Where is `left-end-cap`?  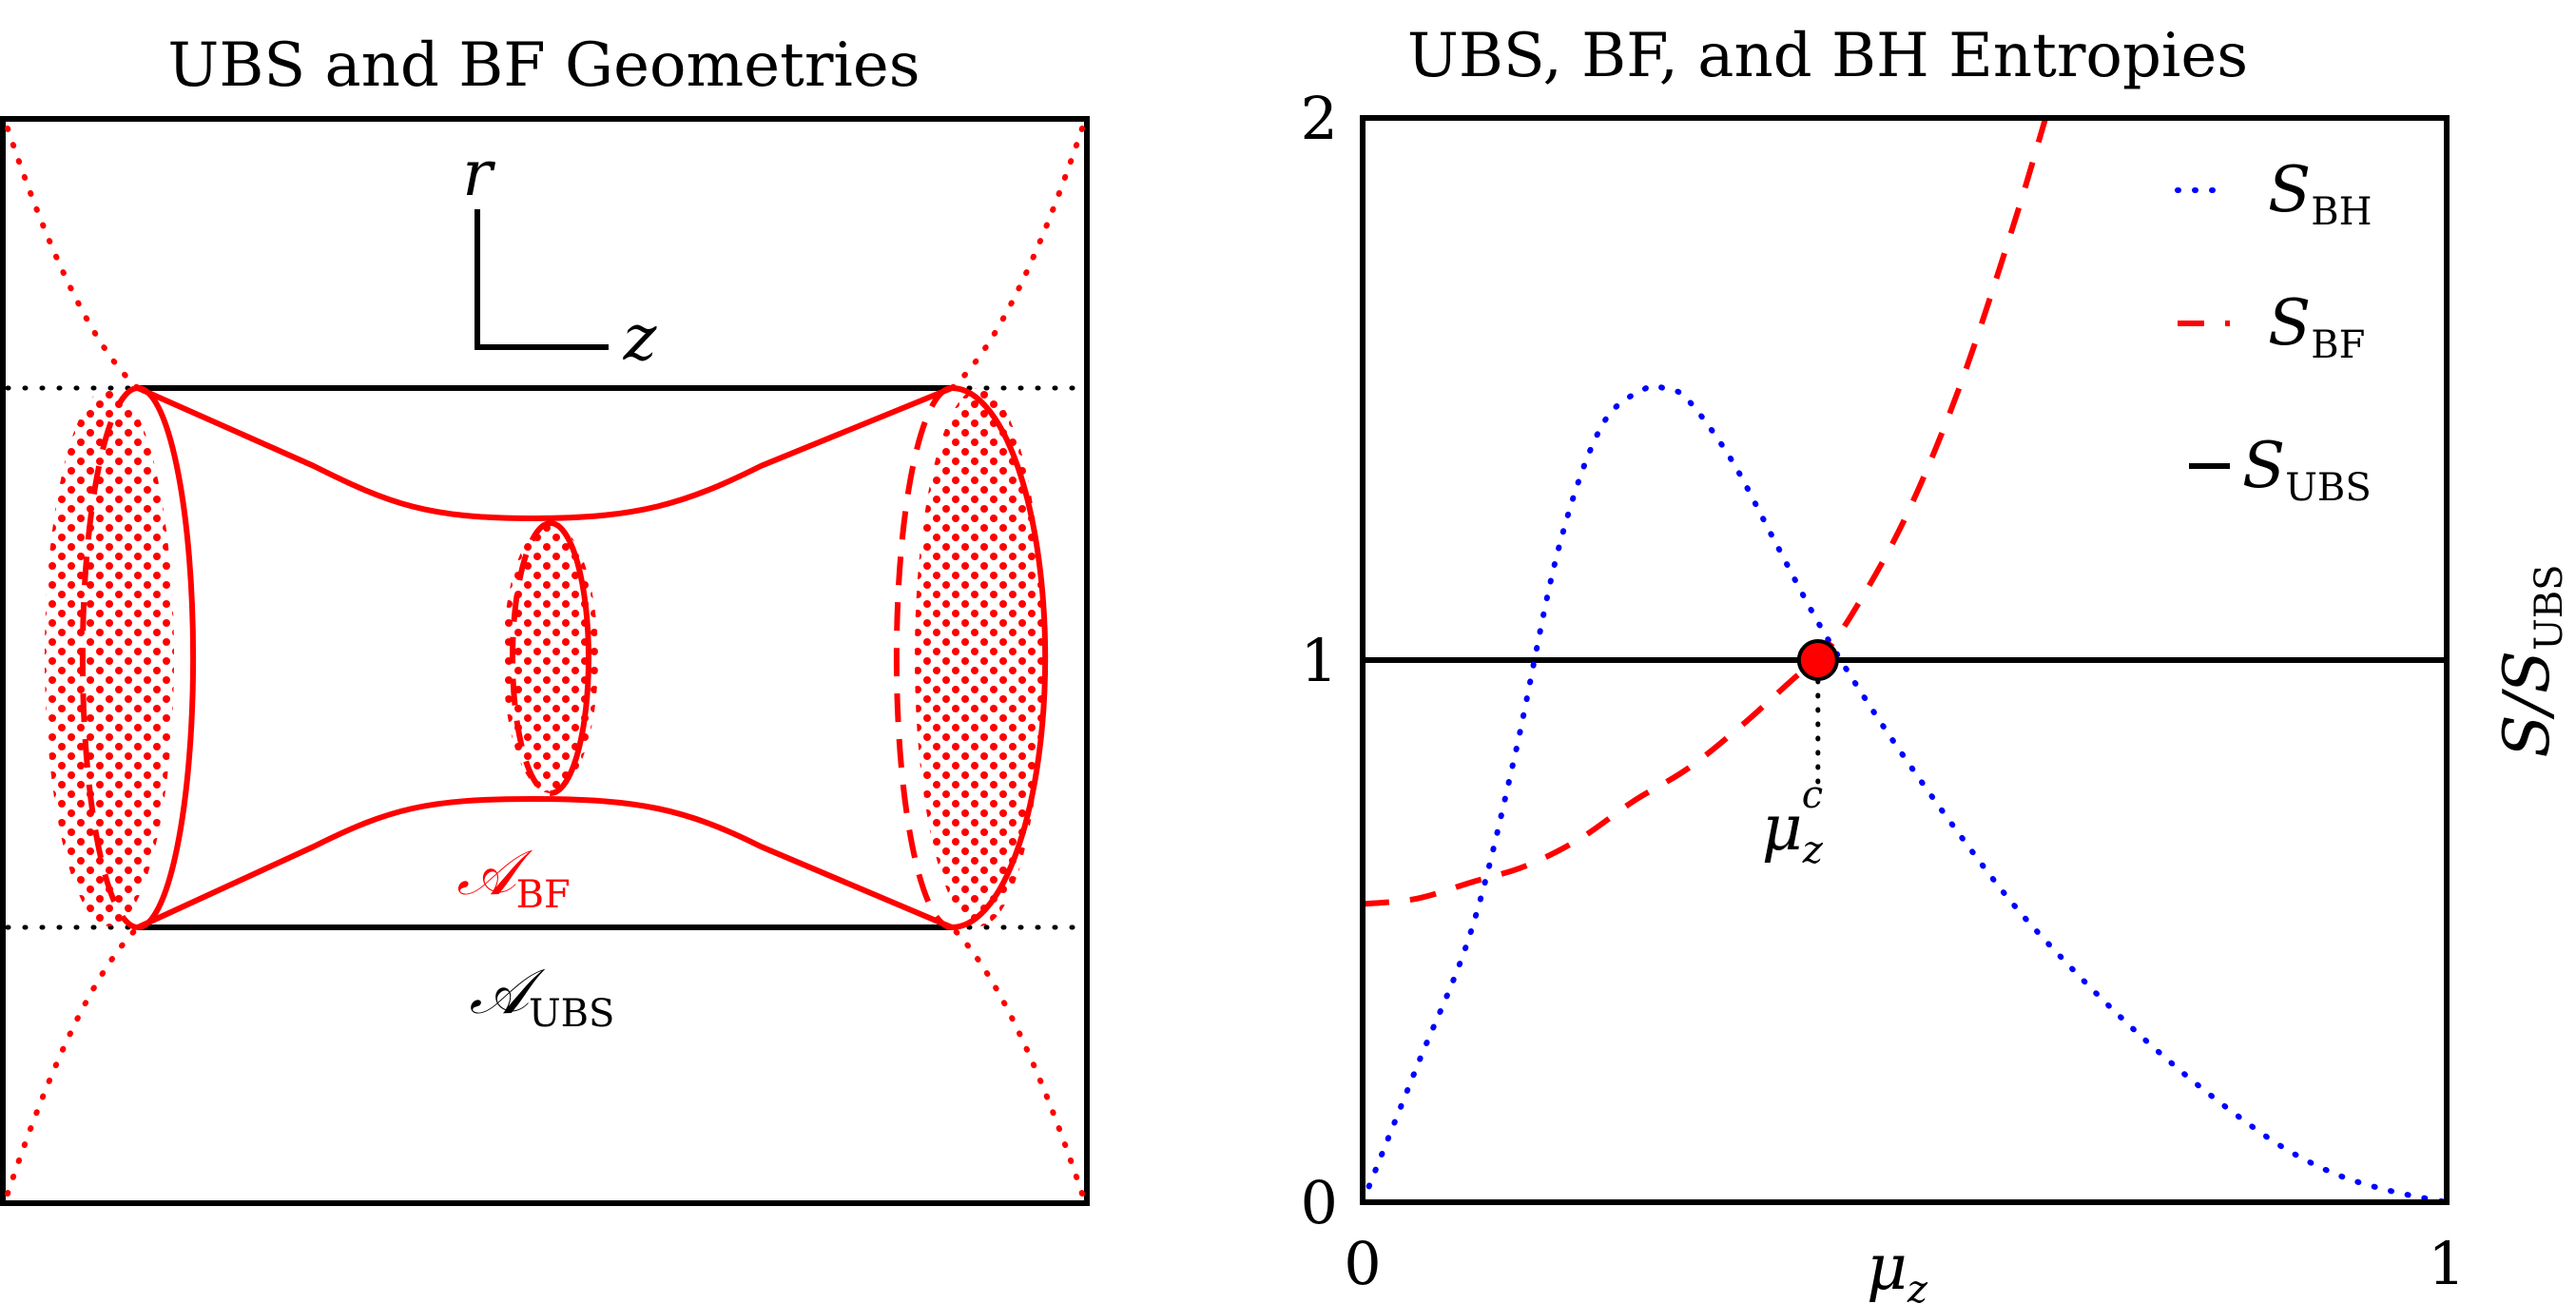
left-end-cap is located at coordinates (121, 657).